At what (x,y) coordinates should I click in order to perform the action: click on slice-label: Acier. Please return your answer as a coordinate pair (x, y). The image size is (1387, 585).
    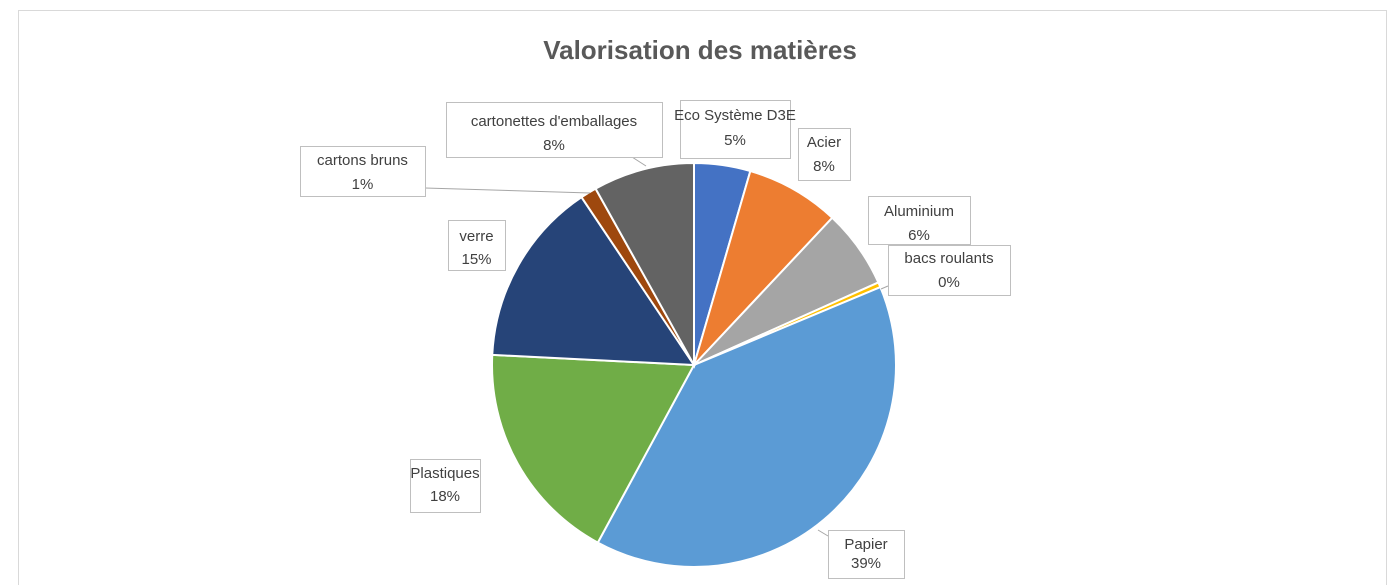
    Looking at the image, I should click on (824, 142).